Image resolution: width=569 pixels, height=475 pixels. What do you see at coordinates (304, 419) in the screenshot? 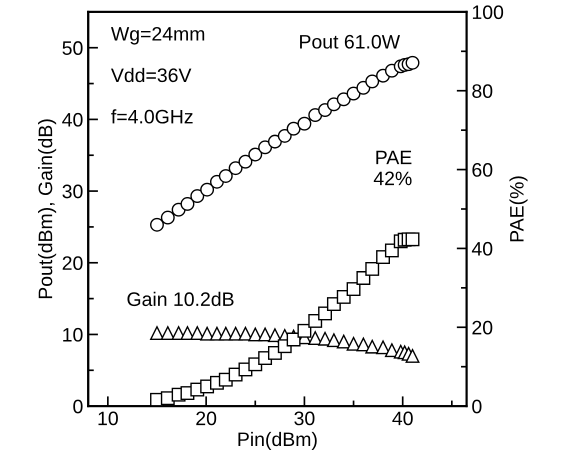
I see `x-tick-label: 30` at bounding box center [304, 419].